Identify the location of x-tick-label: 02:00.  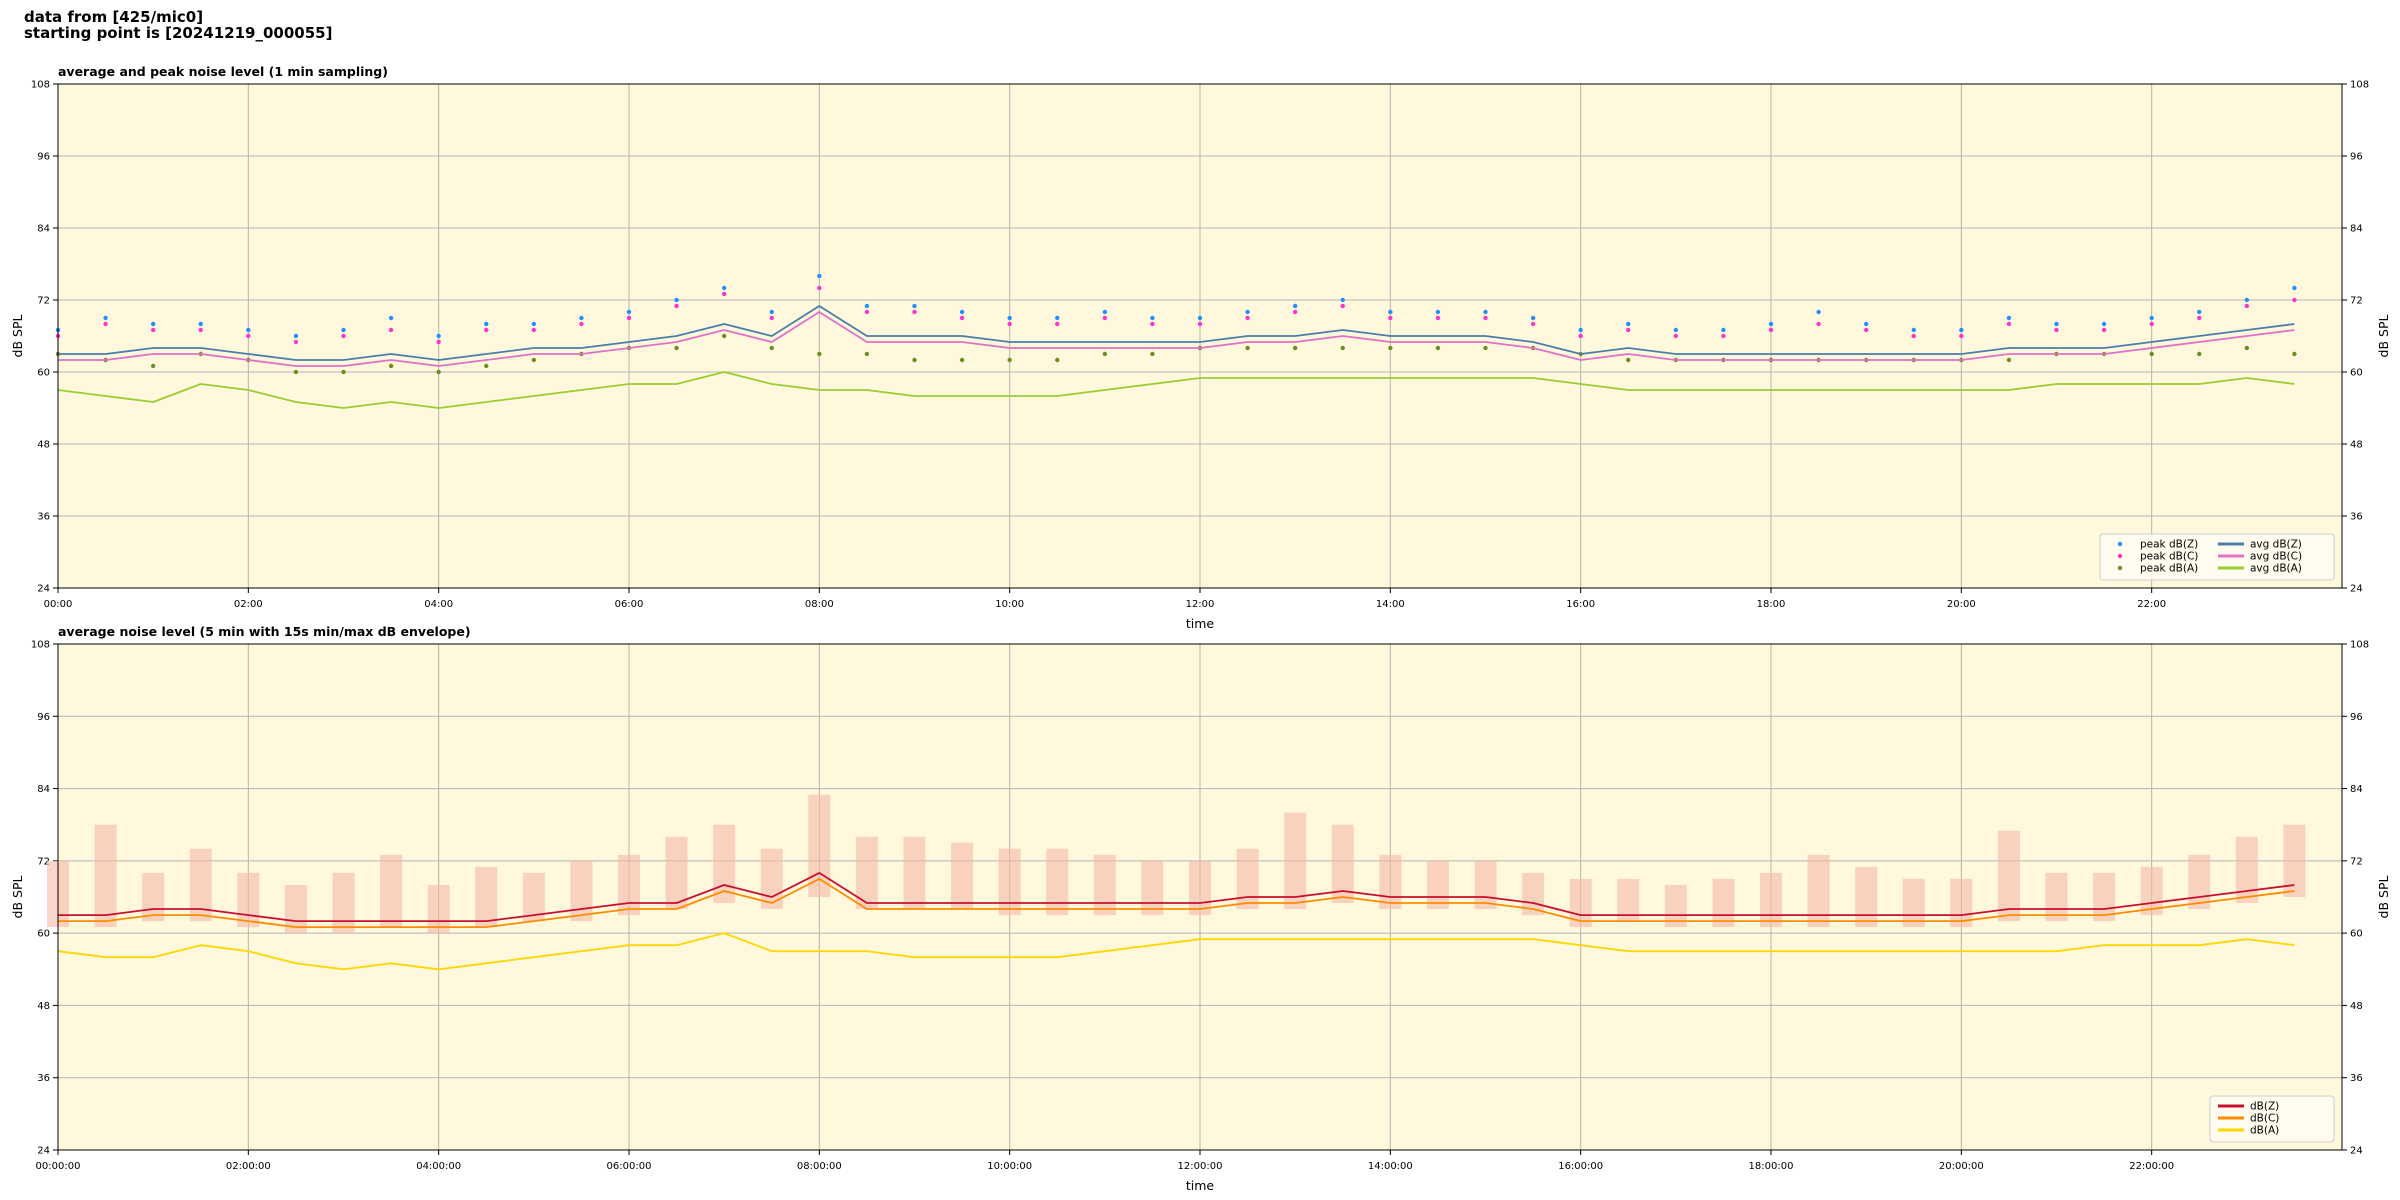
(248, 604).